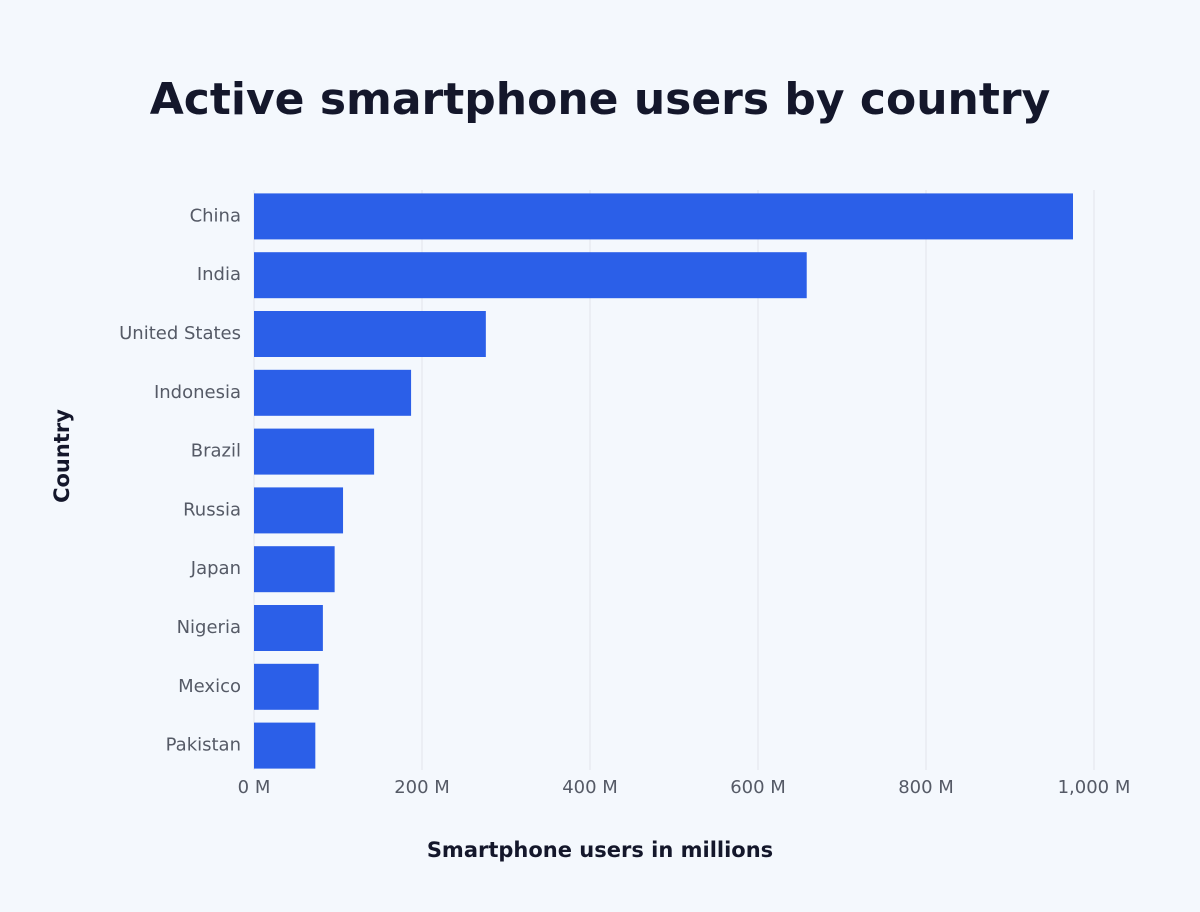  I want to click on x-tick-label: 800 M, so click(926, 787).